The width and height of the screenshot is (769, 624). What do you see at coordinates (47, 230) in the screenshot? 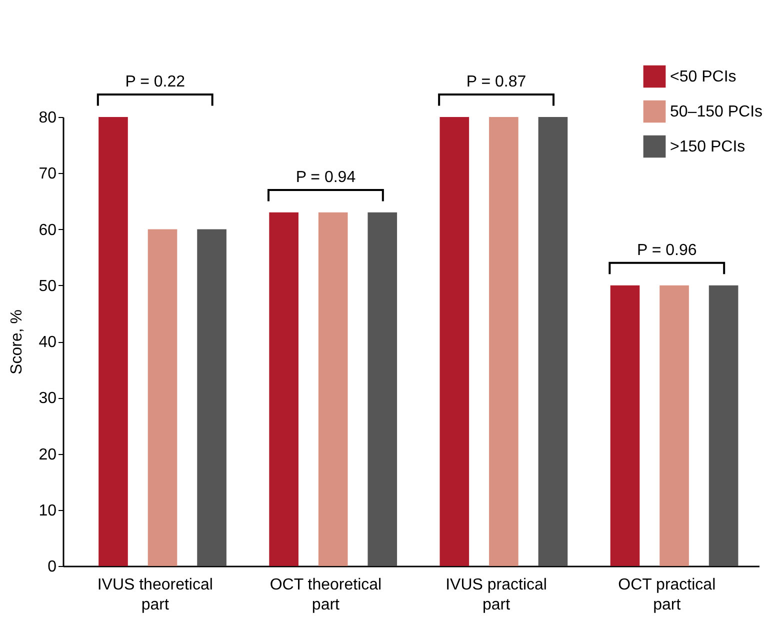
I see `y-tick-label: 60` at bounding box center [47, 230].